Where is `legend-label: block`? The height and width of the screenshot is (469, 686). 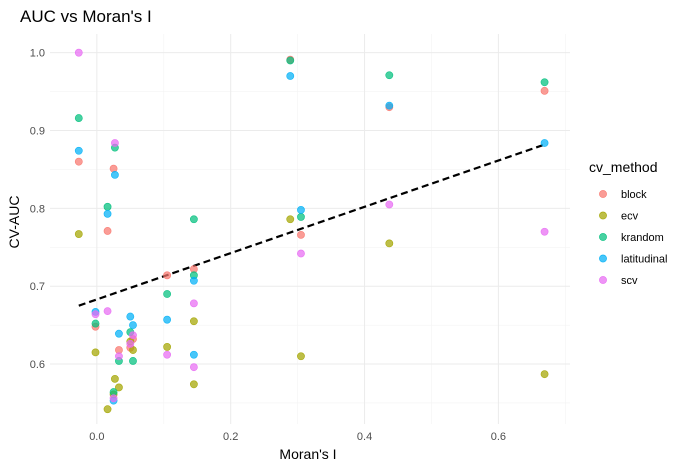
legend-label: block is located at coordinates (634, 195).